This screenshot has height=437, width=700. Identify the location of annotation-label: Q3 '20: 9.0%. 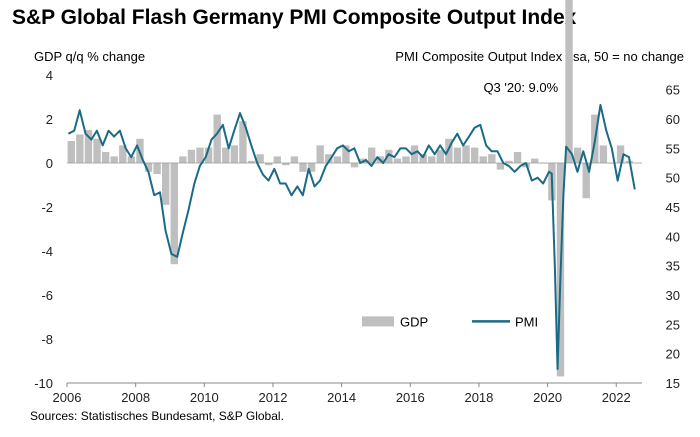
(520, 87).